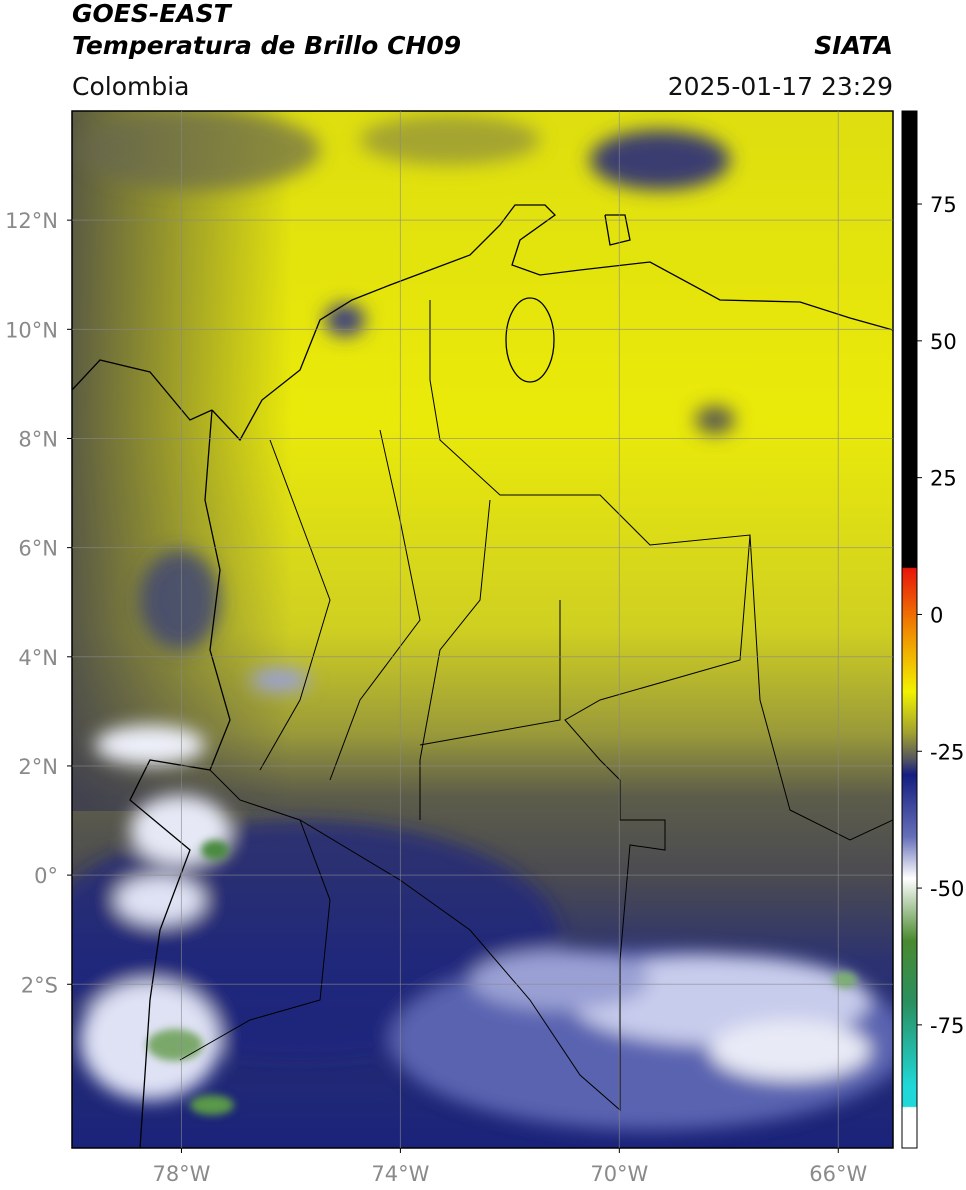  I want to click on y-tick-label: 8°N, so click(38, 439).